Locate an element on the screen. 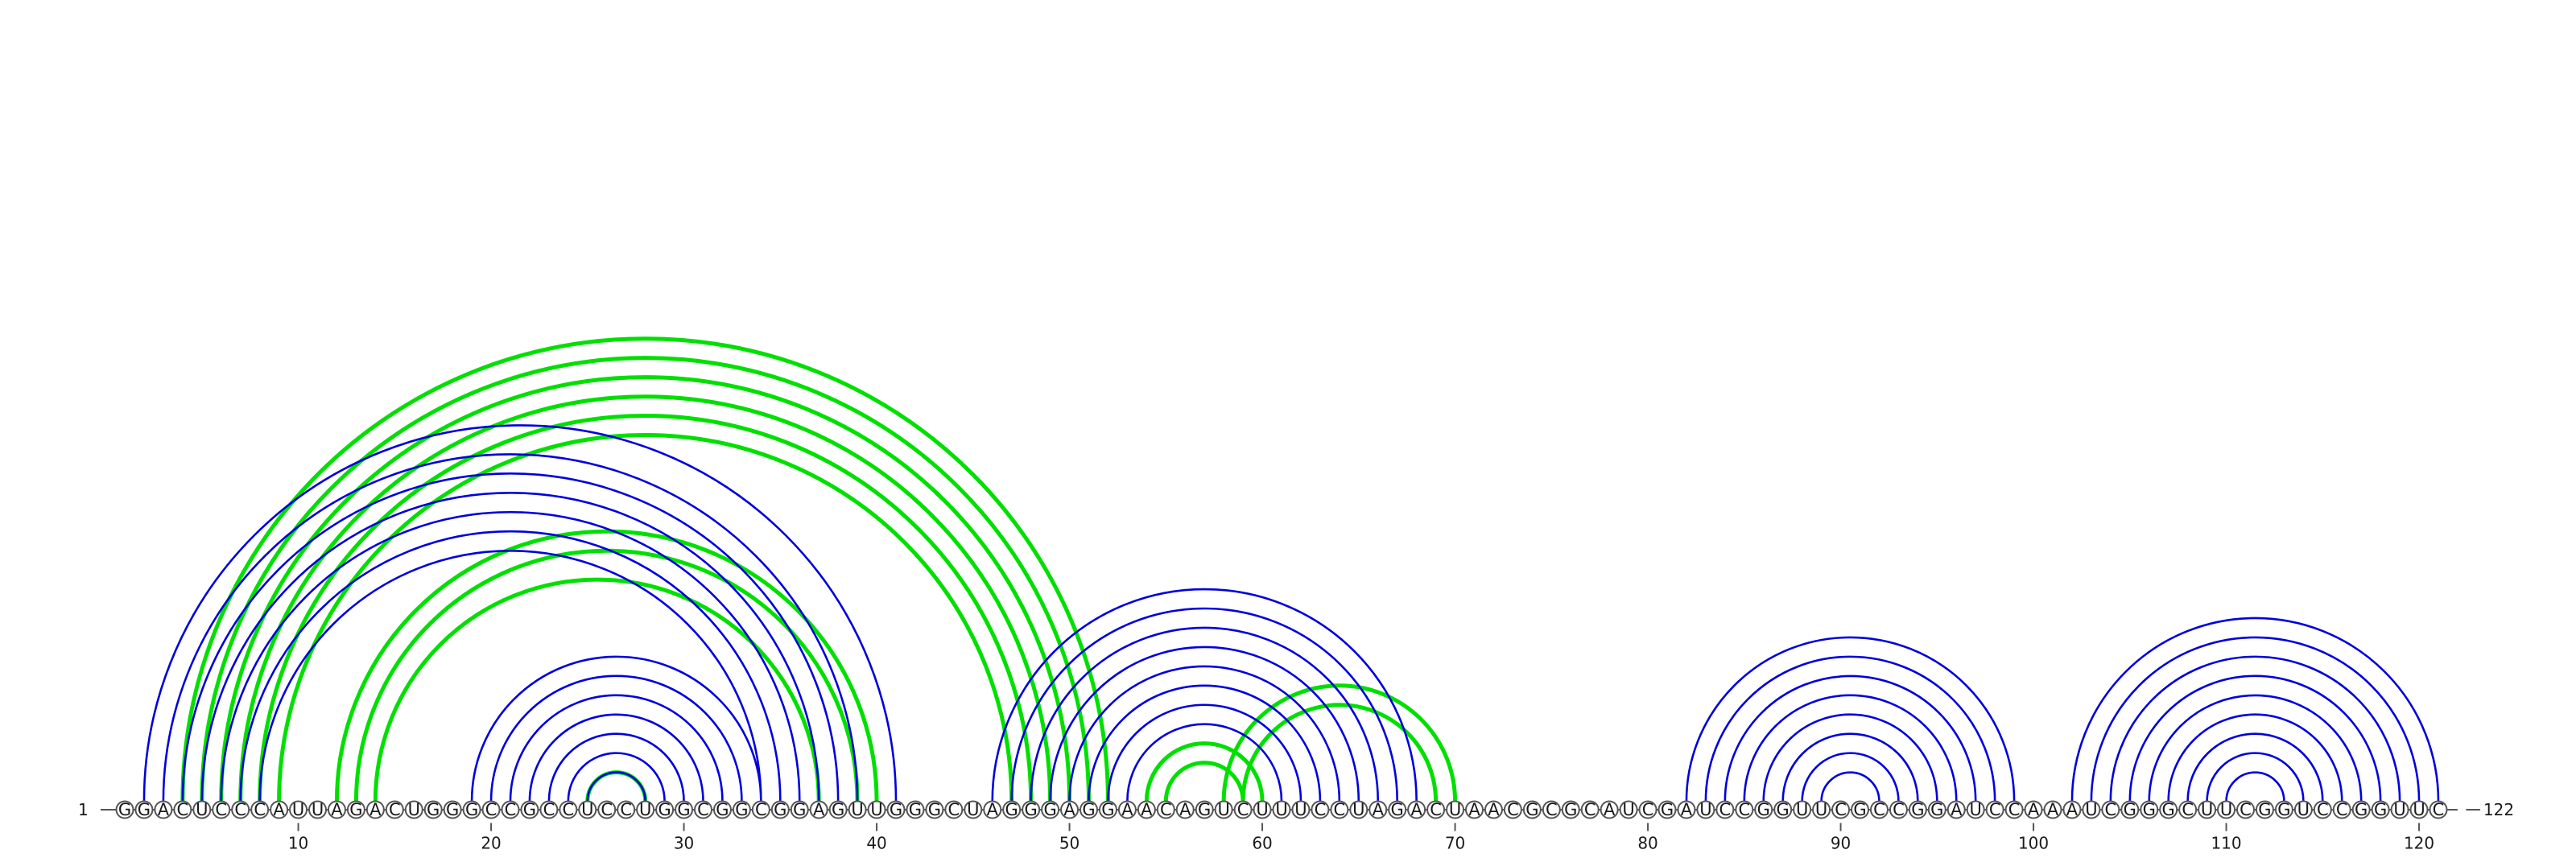  tick-label: 30 is located at coordinates (684, 844).